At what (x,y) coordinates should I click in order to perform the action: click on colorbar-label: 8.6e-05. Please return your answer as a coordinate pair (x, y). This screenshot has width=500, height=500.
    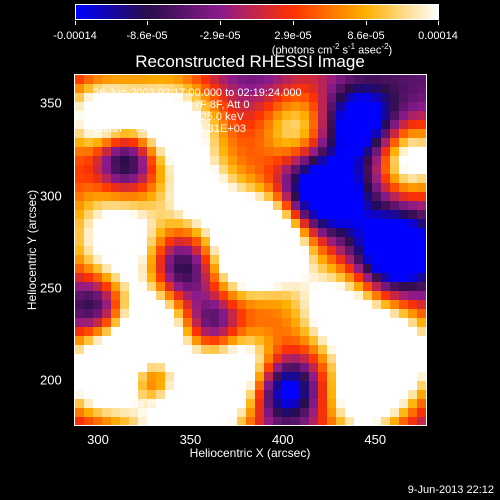
    Looking at the image, I should click on (366, 36).